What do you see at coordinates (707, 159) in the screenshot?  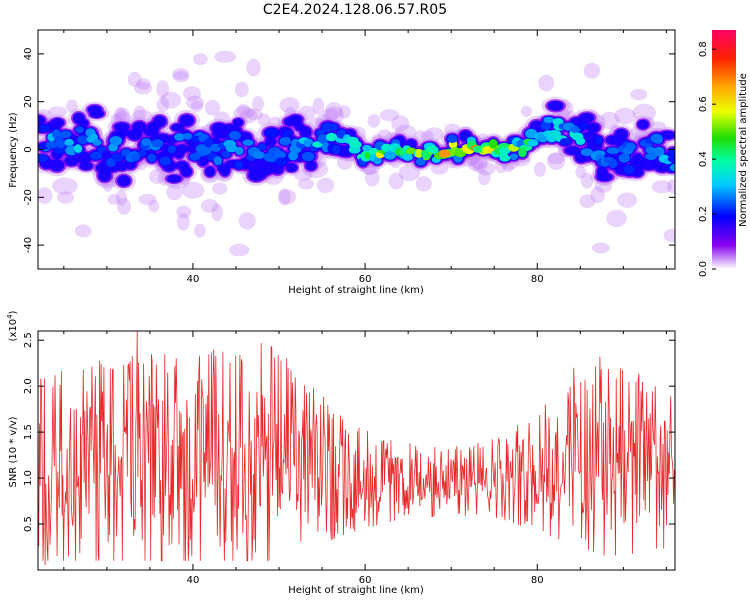 I see `colorbar-ticks: 0.0 0.2 0.4 0.6 0.8` at bounding box center [707, 159].